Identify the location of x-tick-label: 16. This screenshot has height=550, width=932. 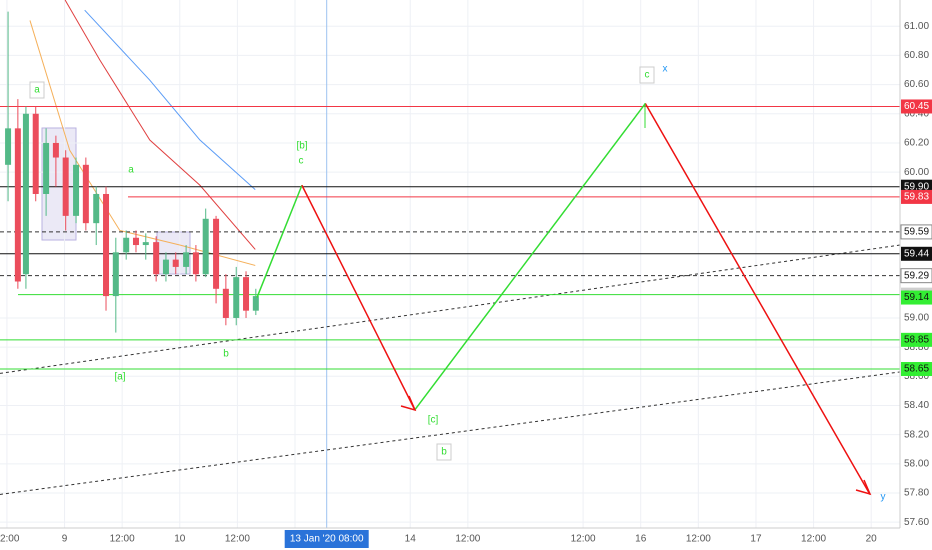
(641, 539).